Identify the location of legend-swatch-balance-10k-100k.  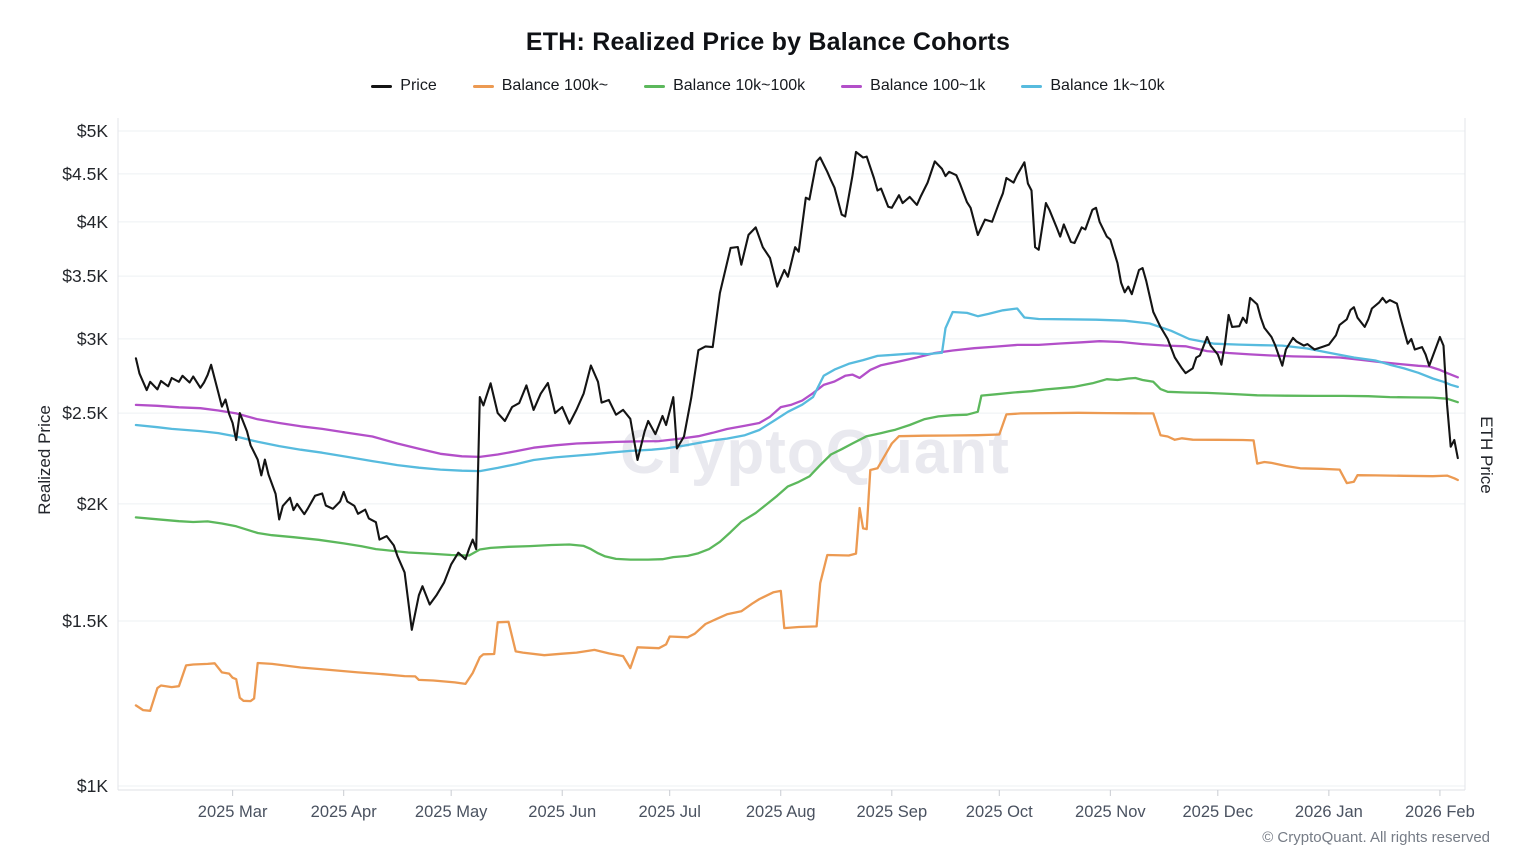
(655, 86).